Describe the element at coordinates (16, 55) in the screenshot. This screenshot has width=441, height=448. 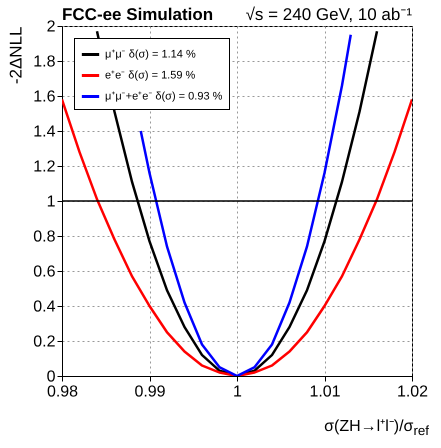
I see `y-axis-title: -2ΔNLL` at that location.